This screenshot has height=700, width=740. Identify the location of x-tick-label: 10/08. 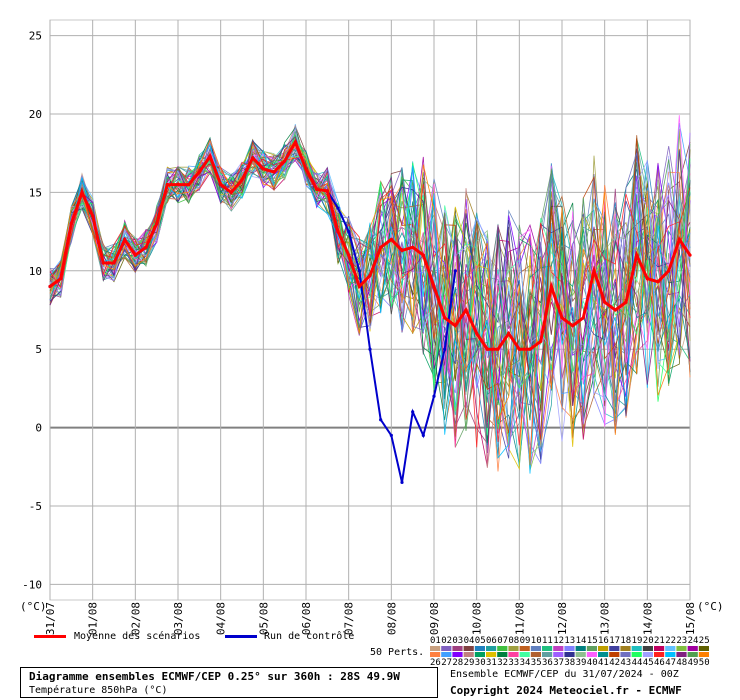
(477, 618).